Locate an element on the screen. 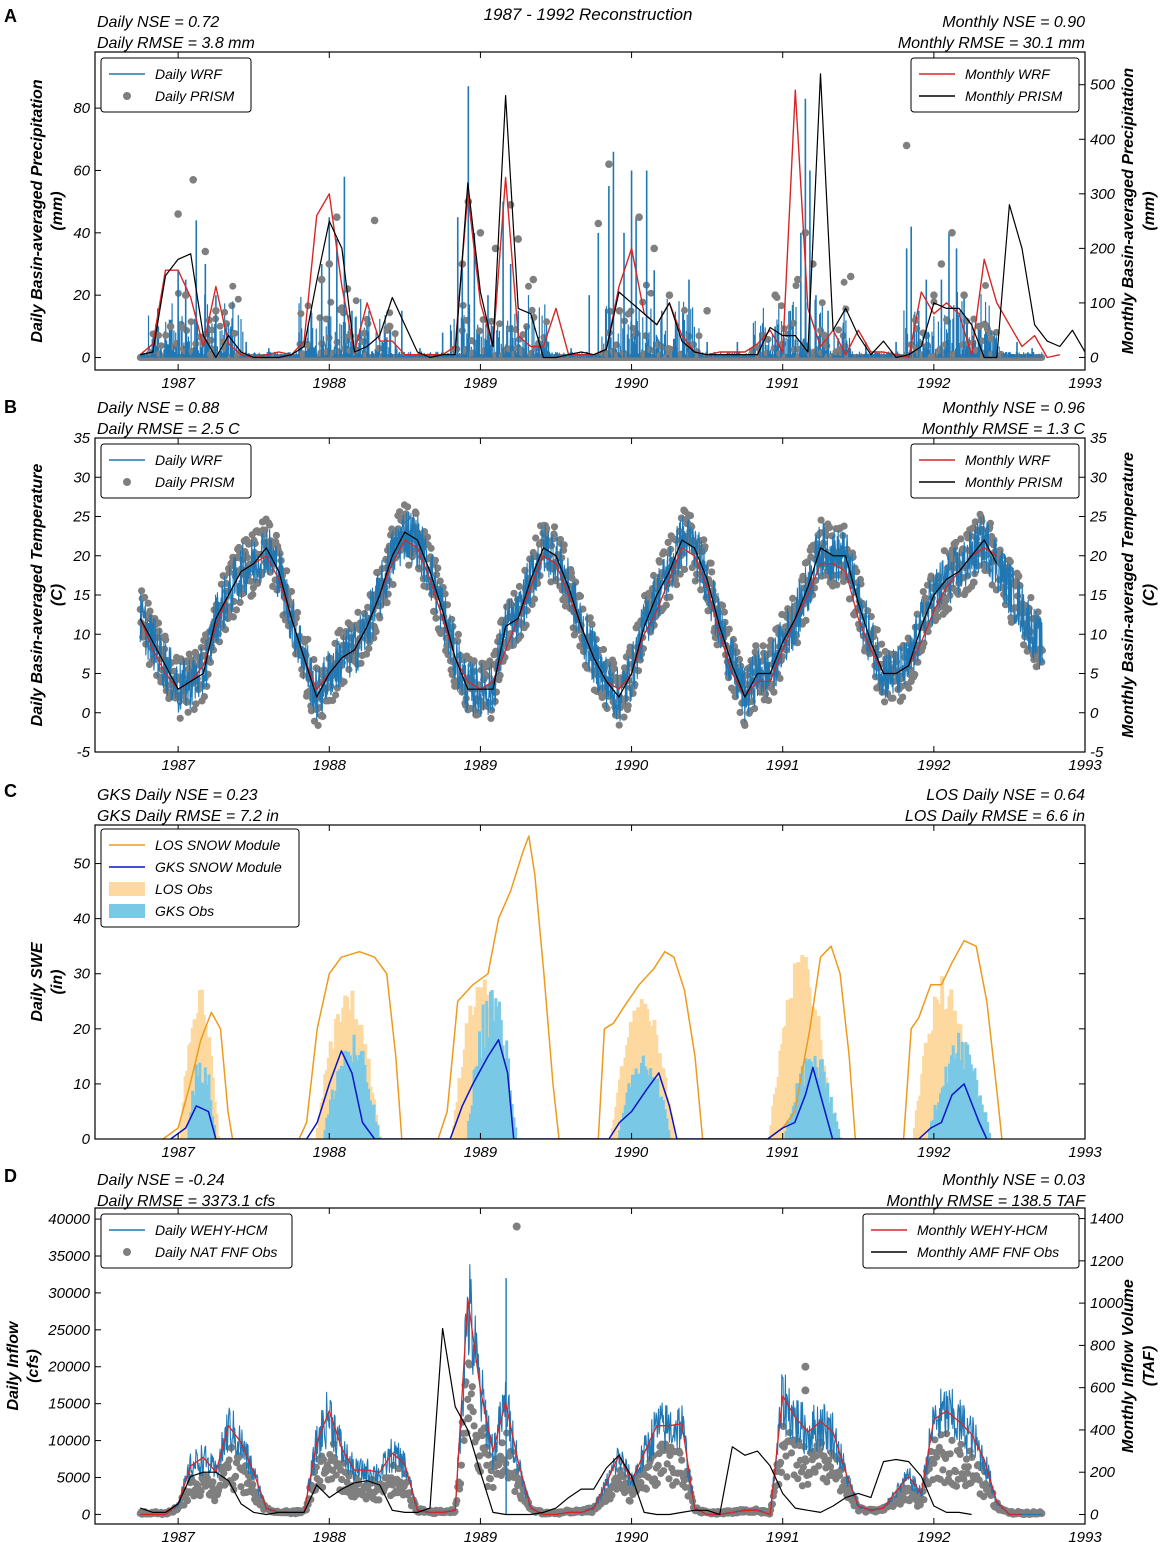 The image size is (1170, 1542). y-axis-label-left: (C) is located at coordinates (57, 595).